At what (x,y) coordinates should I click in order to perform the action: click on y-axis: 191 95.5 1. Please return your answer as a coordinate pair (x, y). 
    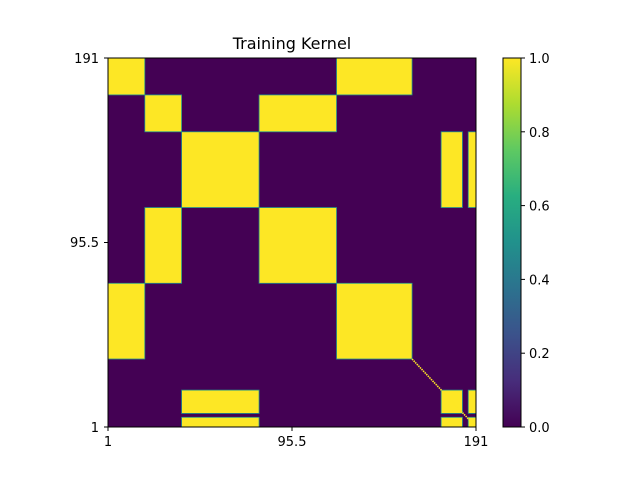
    Looking at the image, I should click on (89, 244).